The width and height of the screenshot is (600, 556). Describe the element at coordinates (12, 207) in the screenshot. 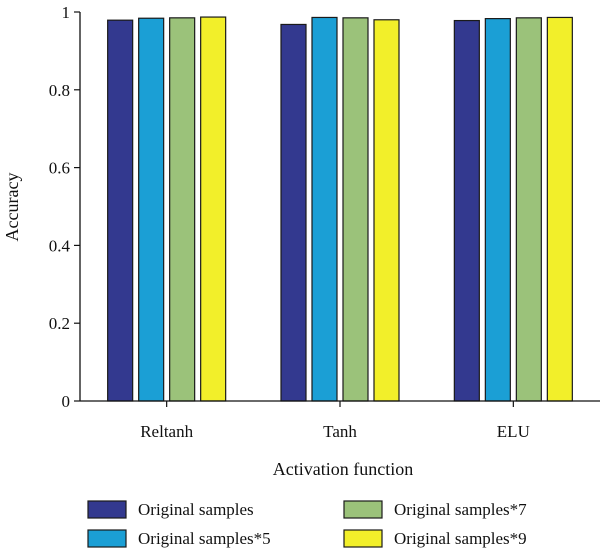

I see `y-axis-title: Accuracy` at that location.